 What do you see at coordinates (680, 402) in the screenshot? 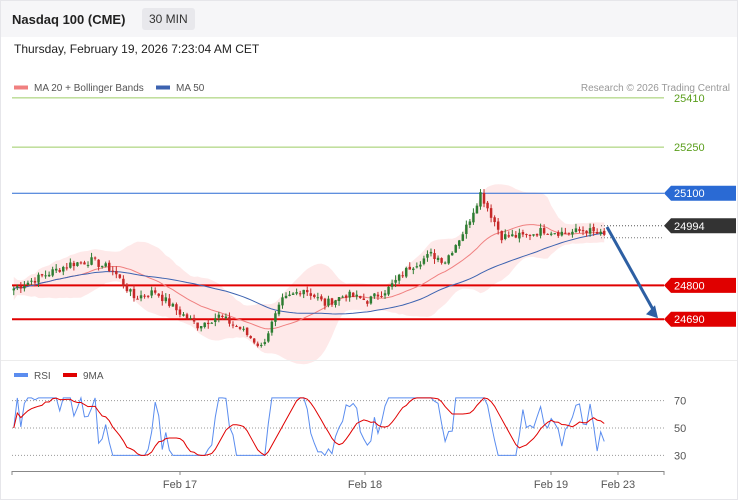
I see `rsi-tick-70: 70` at bounding box center [680, 402].